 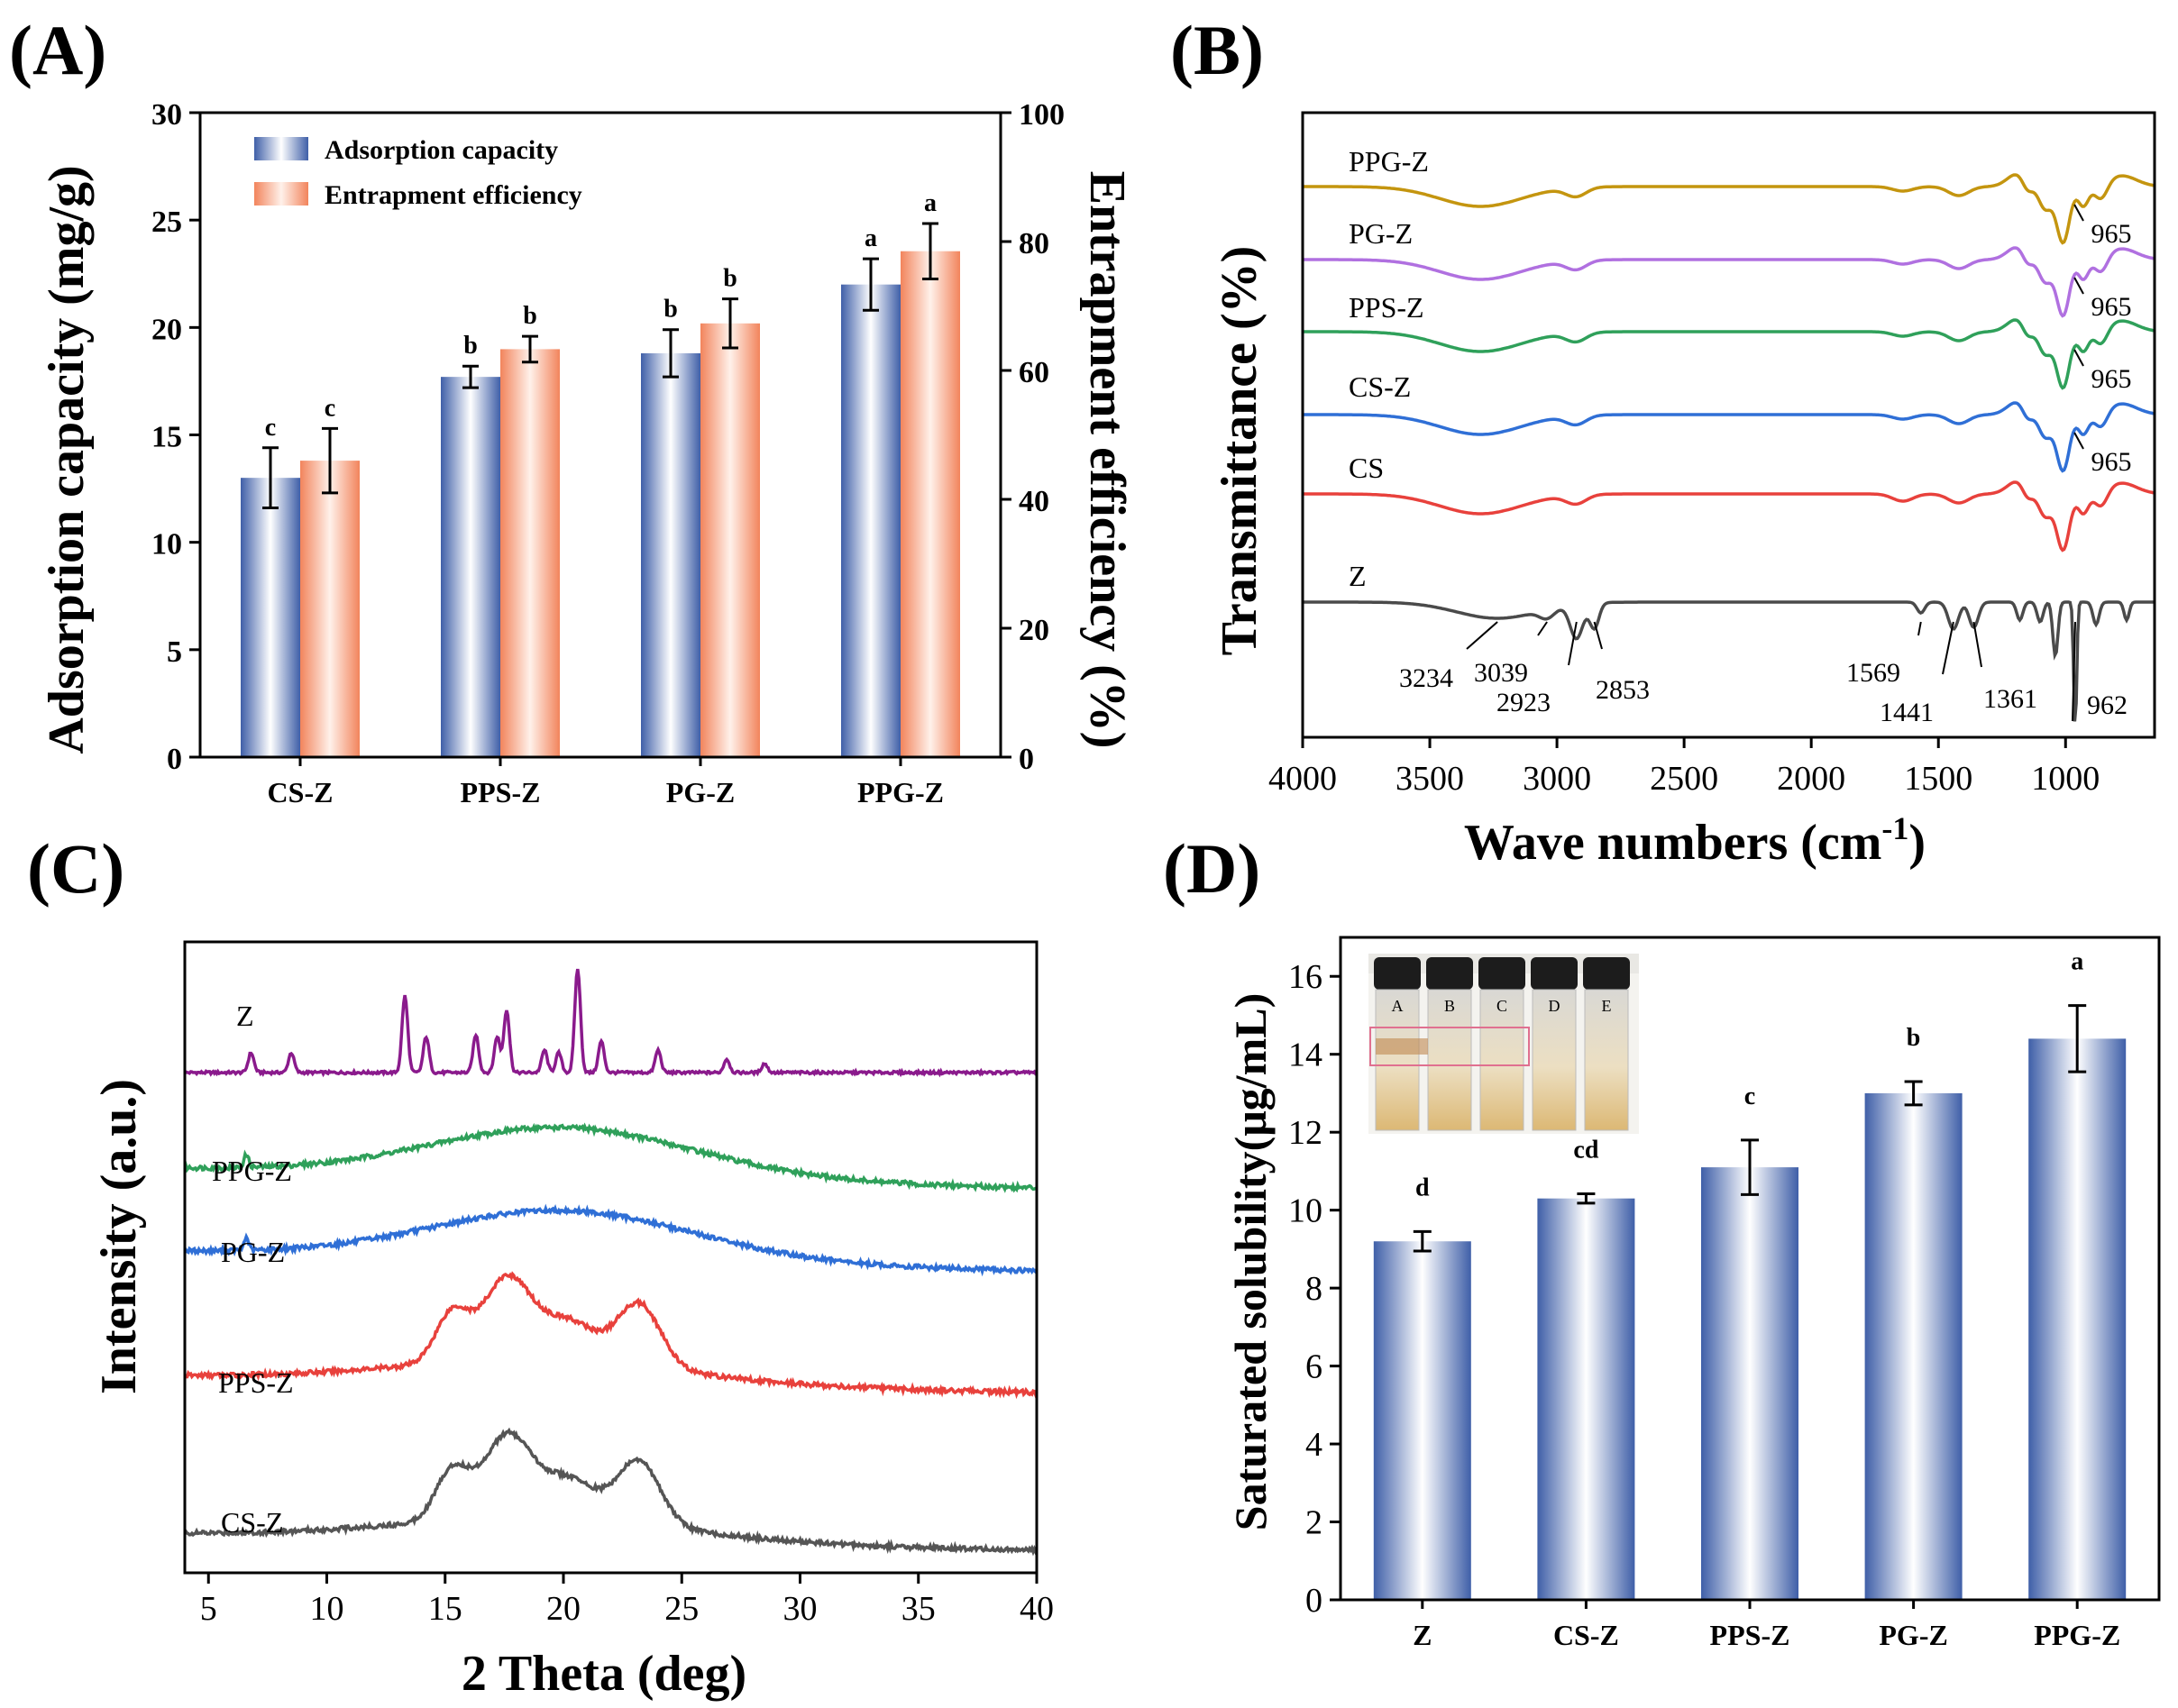 I want to click on ftir-series-label: Z, so click(x=1358, y=576).